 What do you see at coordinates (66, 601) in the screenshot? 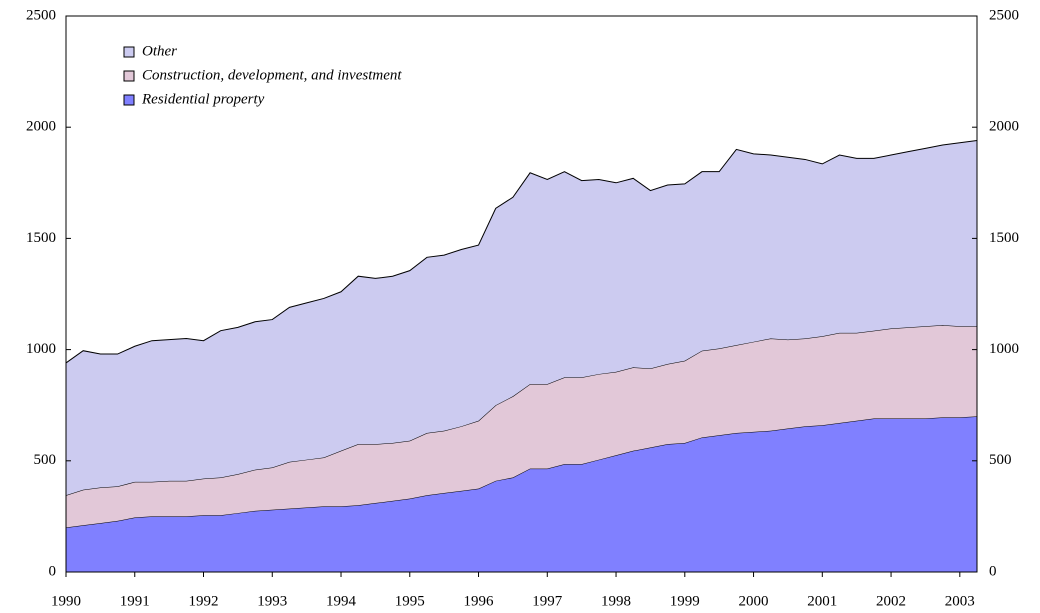
I see `x-tick-label: 1990` at bounding box center [66, 601].